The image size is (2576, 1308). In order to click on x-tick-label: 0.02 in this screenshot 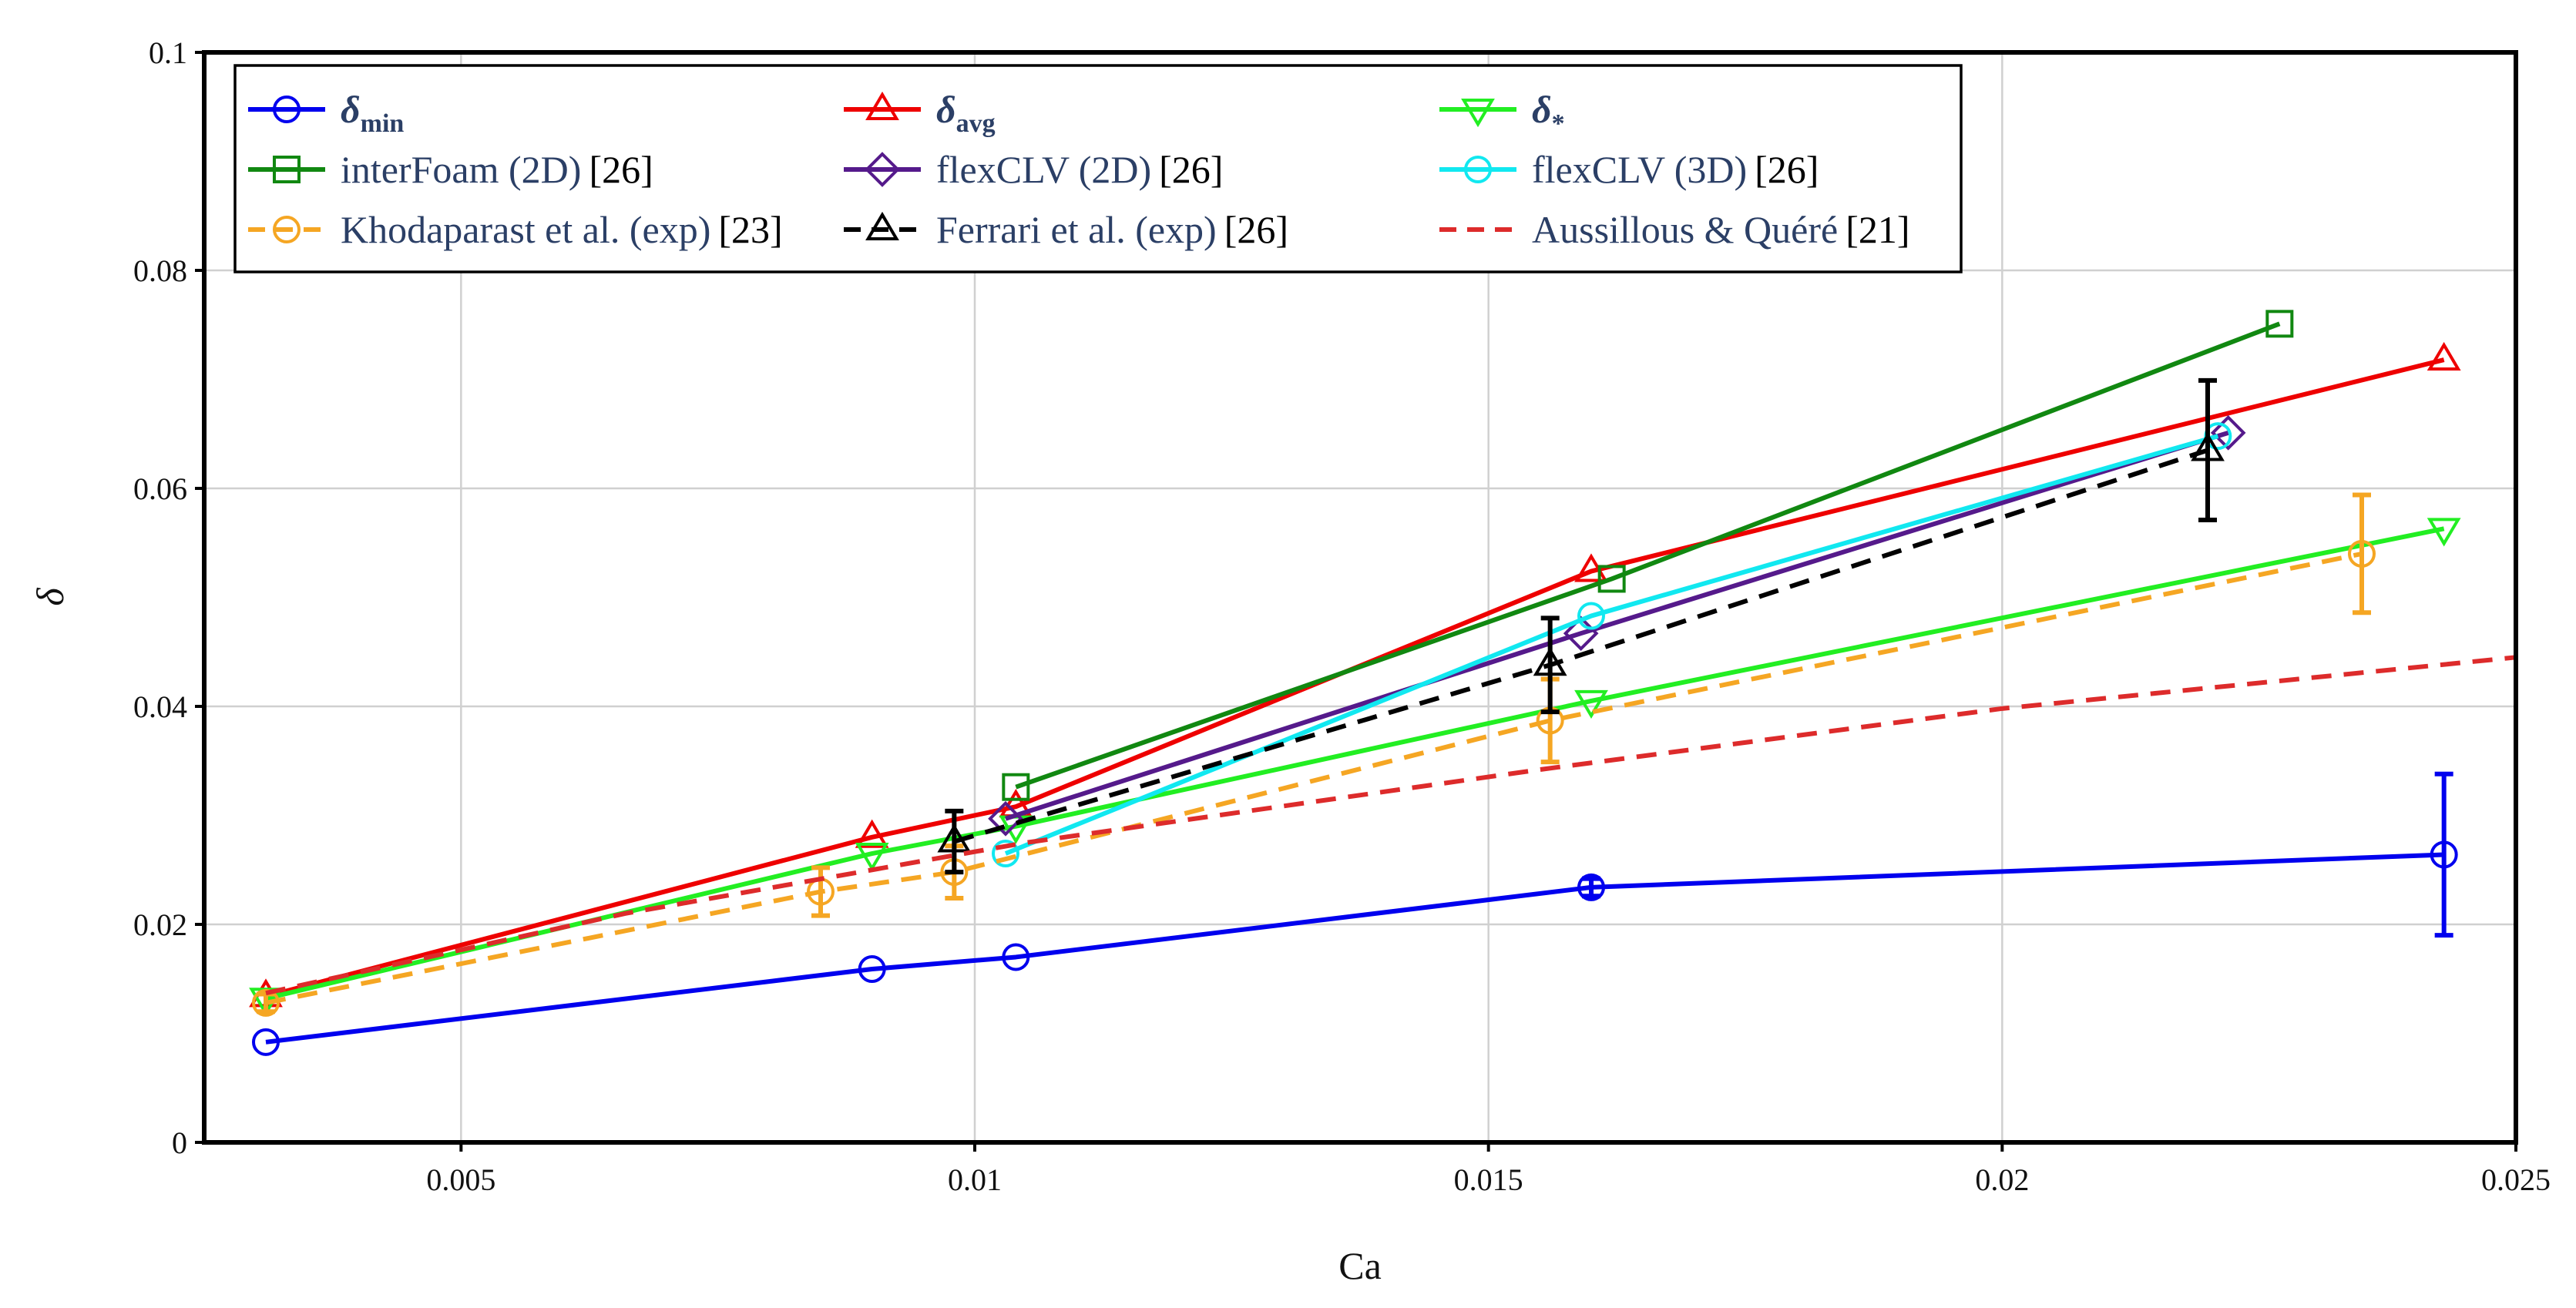, I will do `click(2002, 1179)`.